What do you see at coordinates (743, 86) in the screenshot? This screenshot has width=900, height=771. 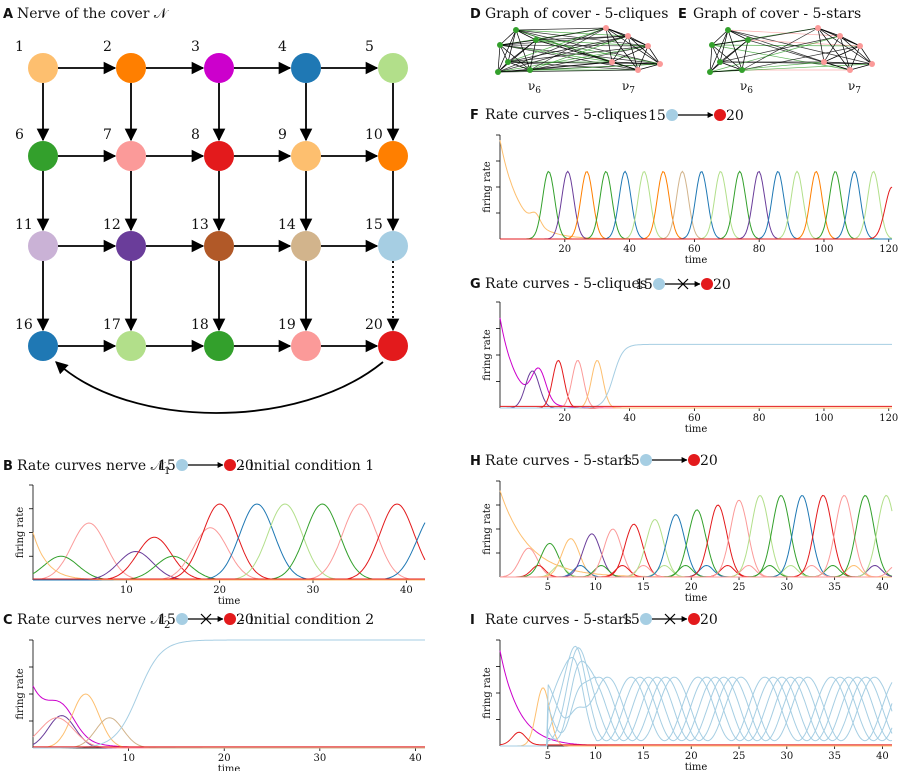 I see `panel-e-nu6: ν` at bounding box center [743, 86].